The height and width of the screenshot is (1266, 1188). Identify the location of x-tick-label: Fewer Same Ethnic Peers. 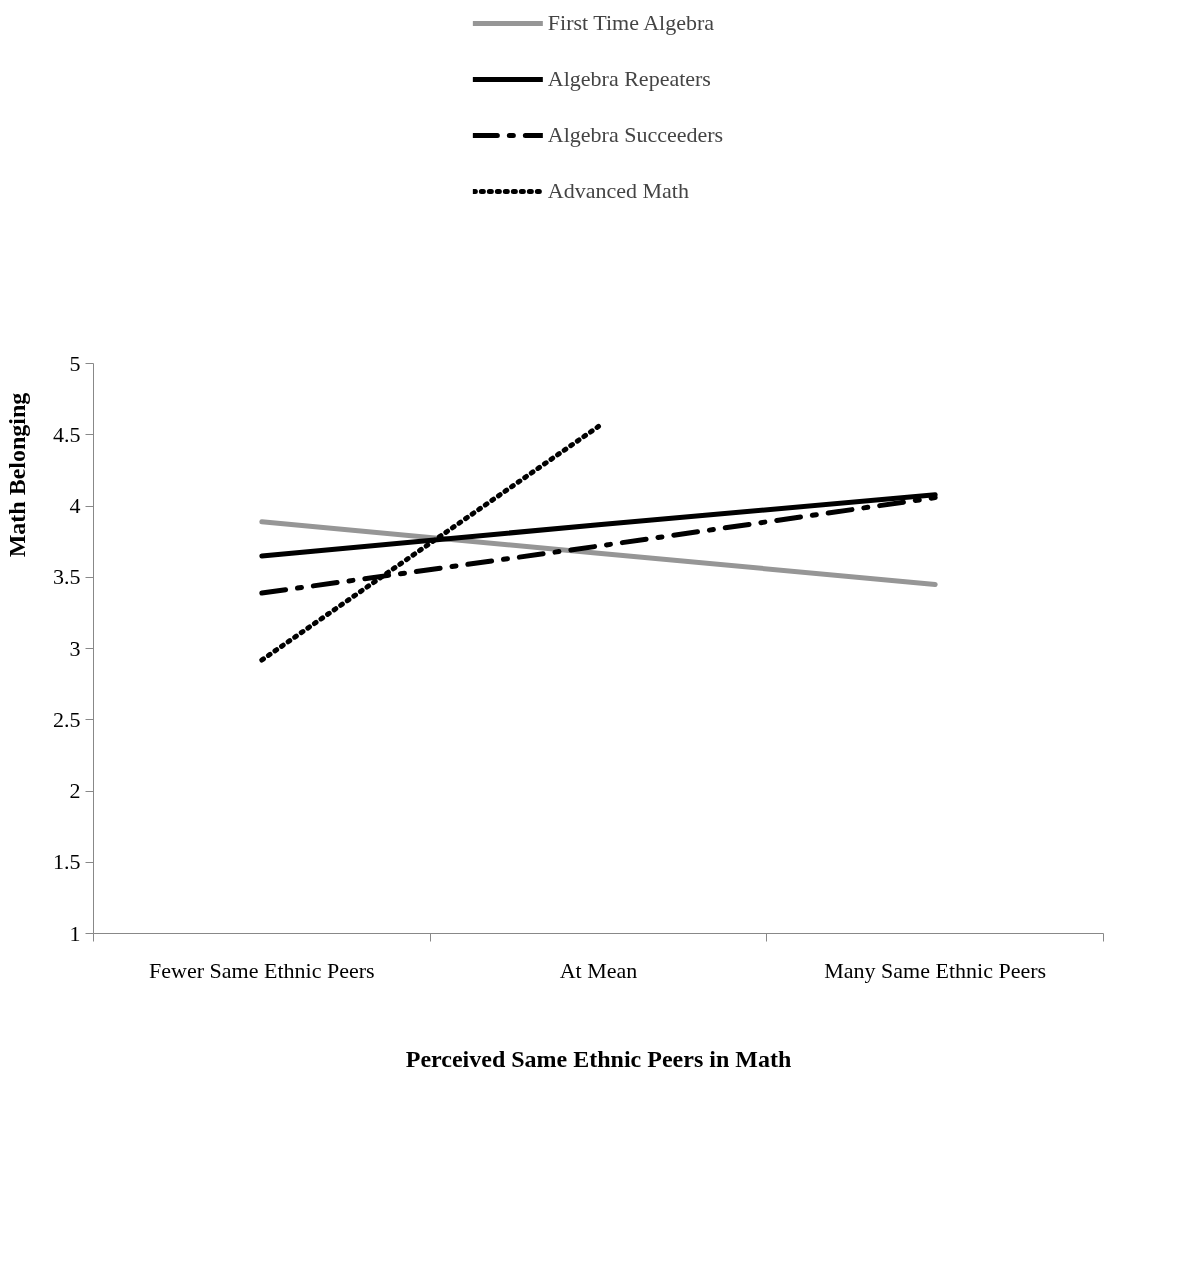
(262, 970).